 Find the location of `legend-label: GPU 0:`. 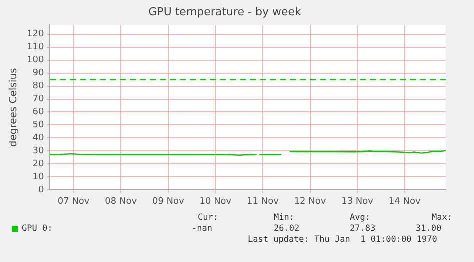

legend-label: GPU 0: is located at coordinates (37, 229).